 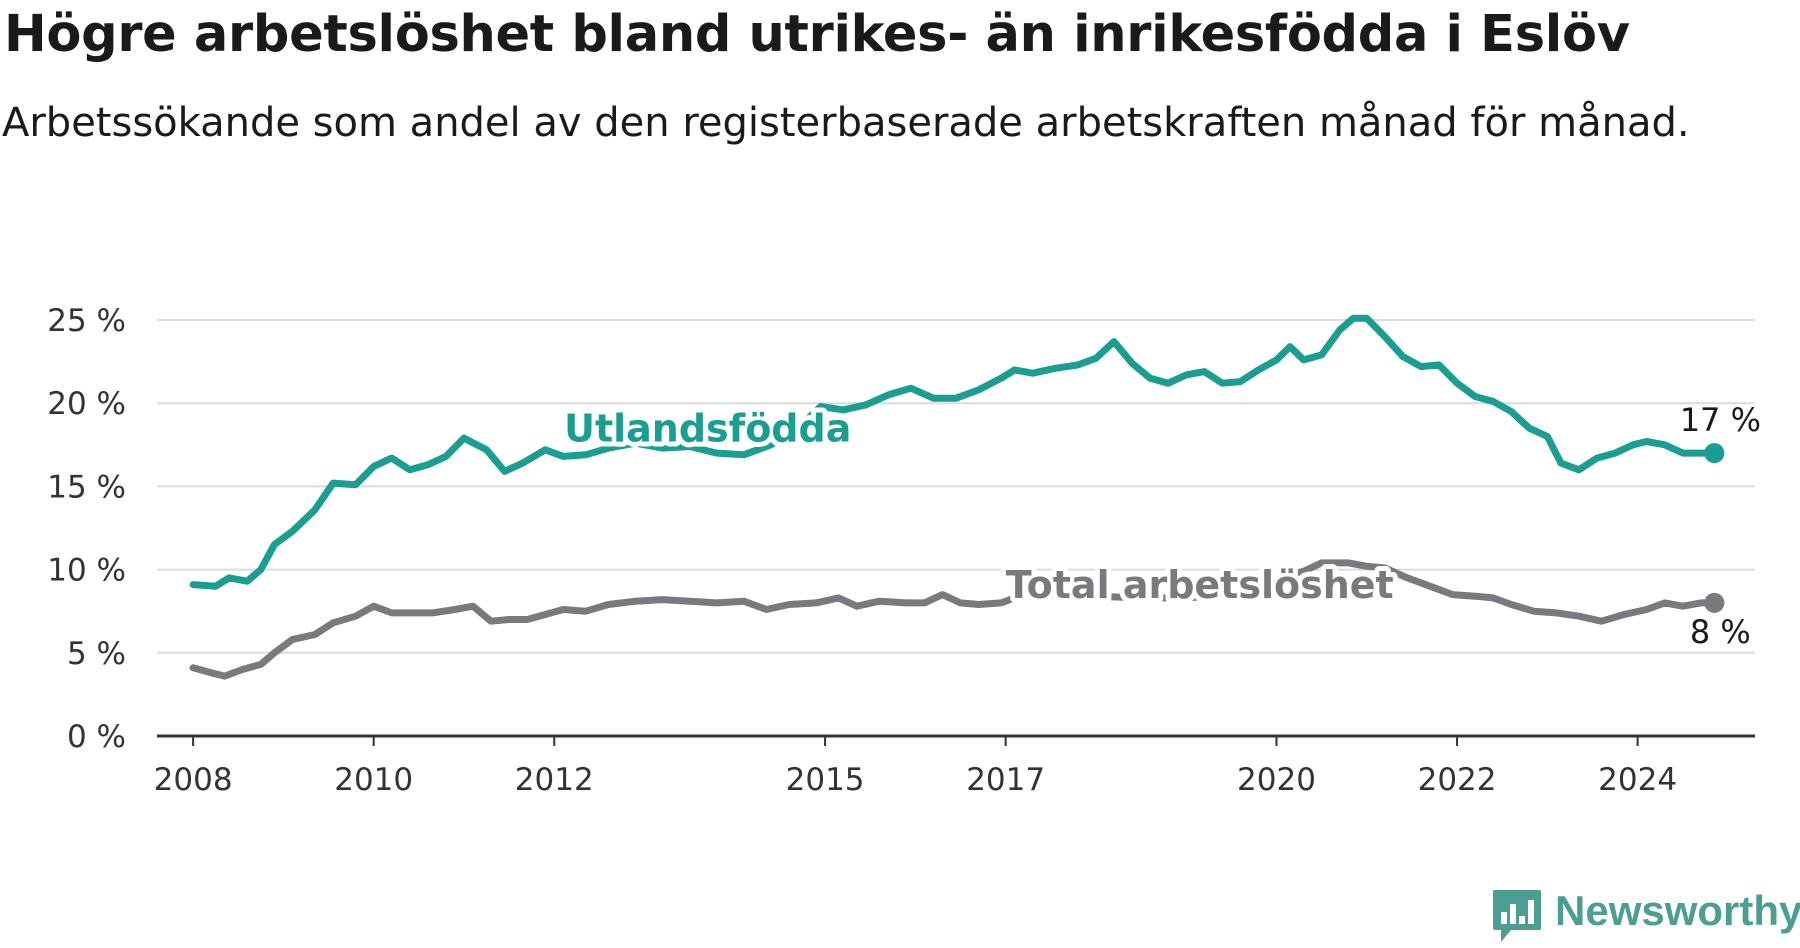 What do you see at coordinates (554, 780) in the screenshot?
I see `x-tick-label: 2012` at bounding box center [554, 780].